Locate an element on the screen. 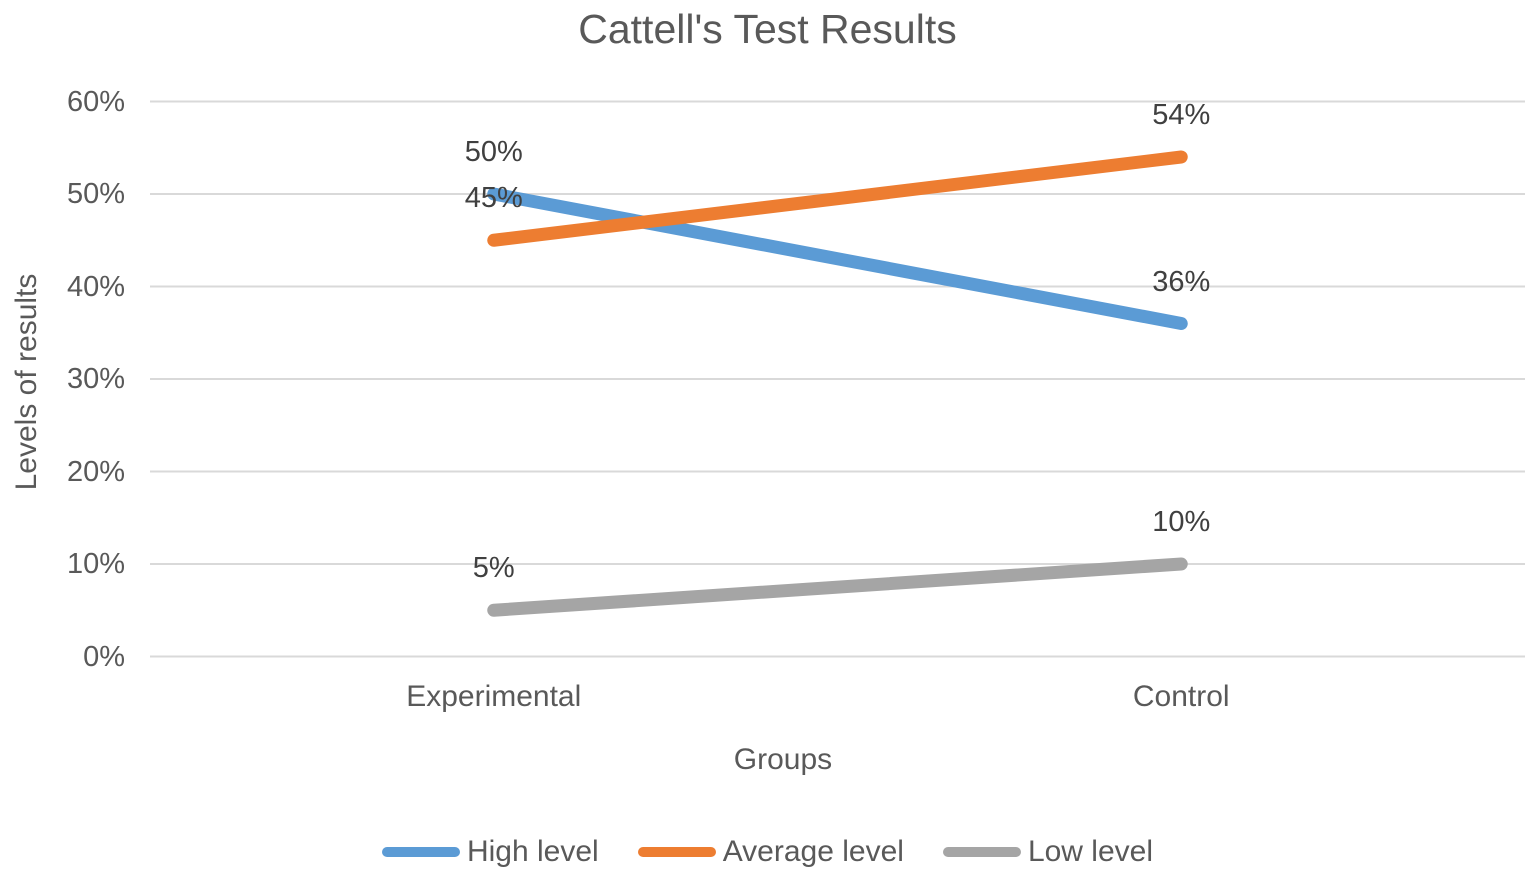 This screenshot has height=876, width=1535. y-tick-label: 10% is located at coordinates (95, 564).